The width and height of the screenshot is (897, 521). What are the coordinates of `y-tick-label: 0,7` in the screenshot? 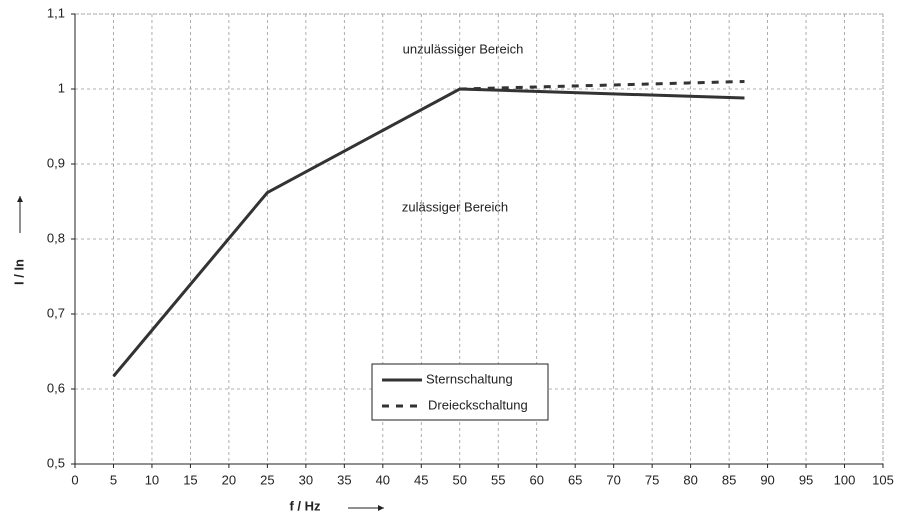 It's located at (56, 312).